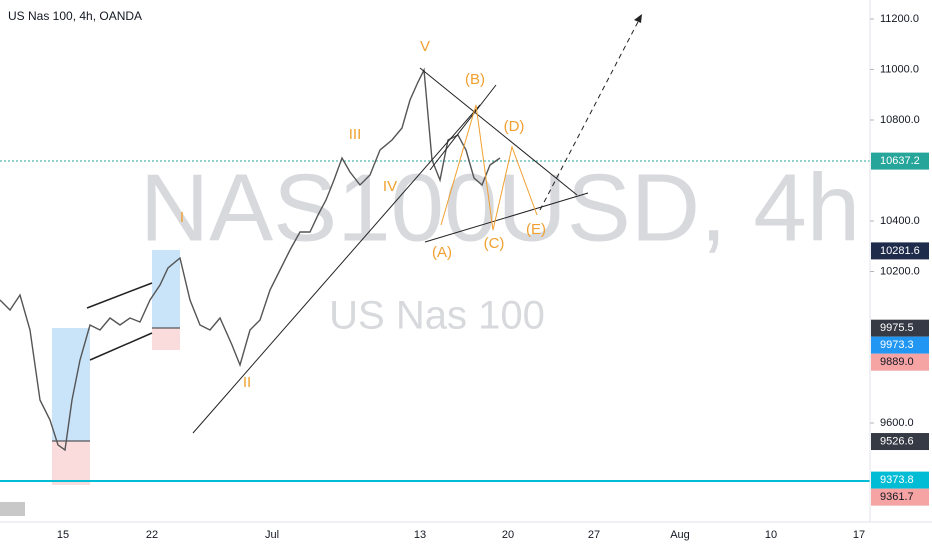 The width and height of the screenshot is (932, 555). Describe the element at coordinates (680, 535) in the screenshot. I see `time-label: Aug` at that location.